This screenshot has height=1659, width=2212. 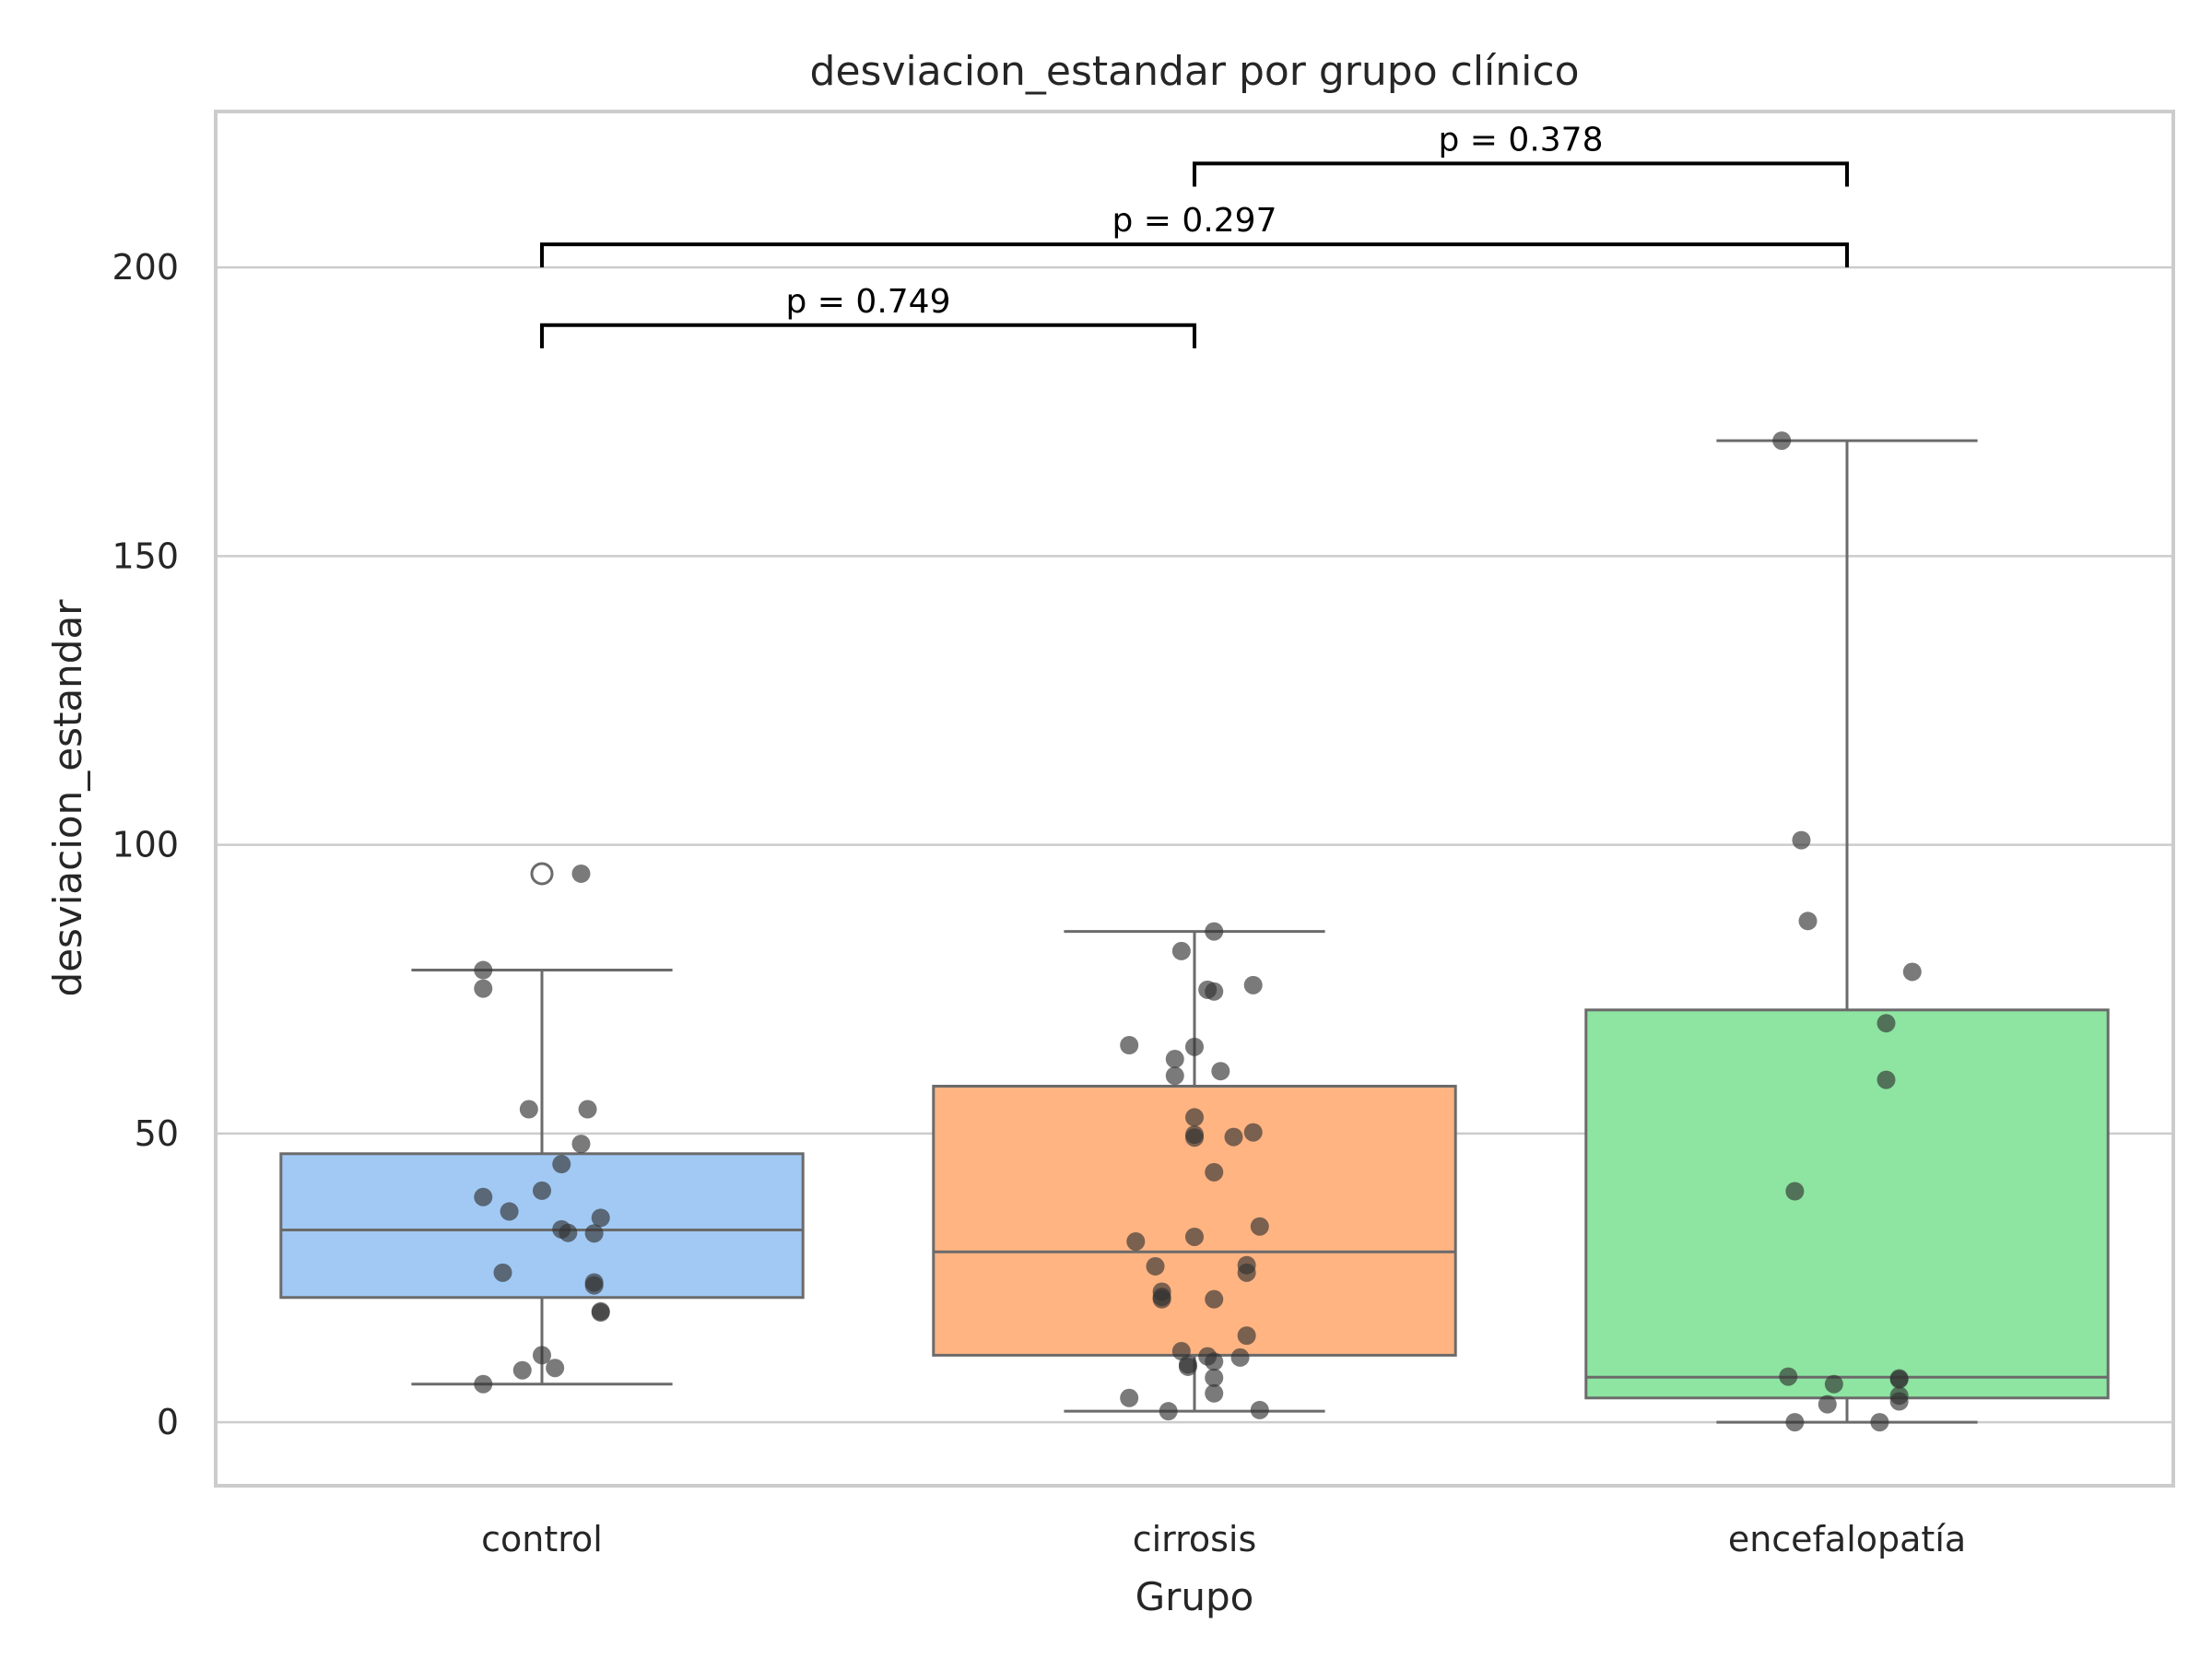 I want to click on box-encefalopatia, so click(x=1847, y=1204).